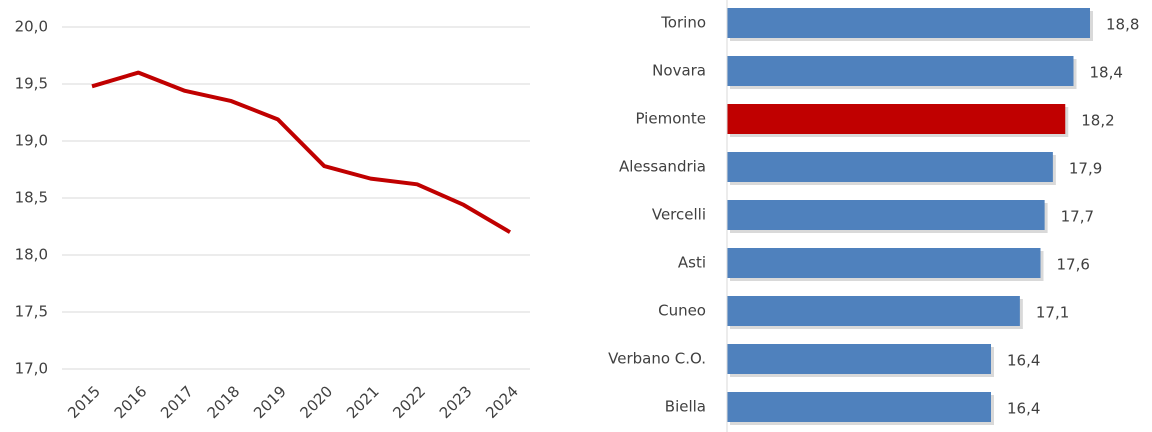 The width and height of the screenshot is (1152, 432). Describe the element at coordinates (301, 152) in the screenshot. I see `line` at that location.